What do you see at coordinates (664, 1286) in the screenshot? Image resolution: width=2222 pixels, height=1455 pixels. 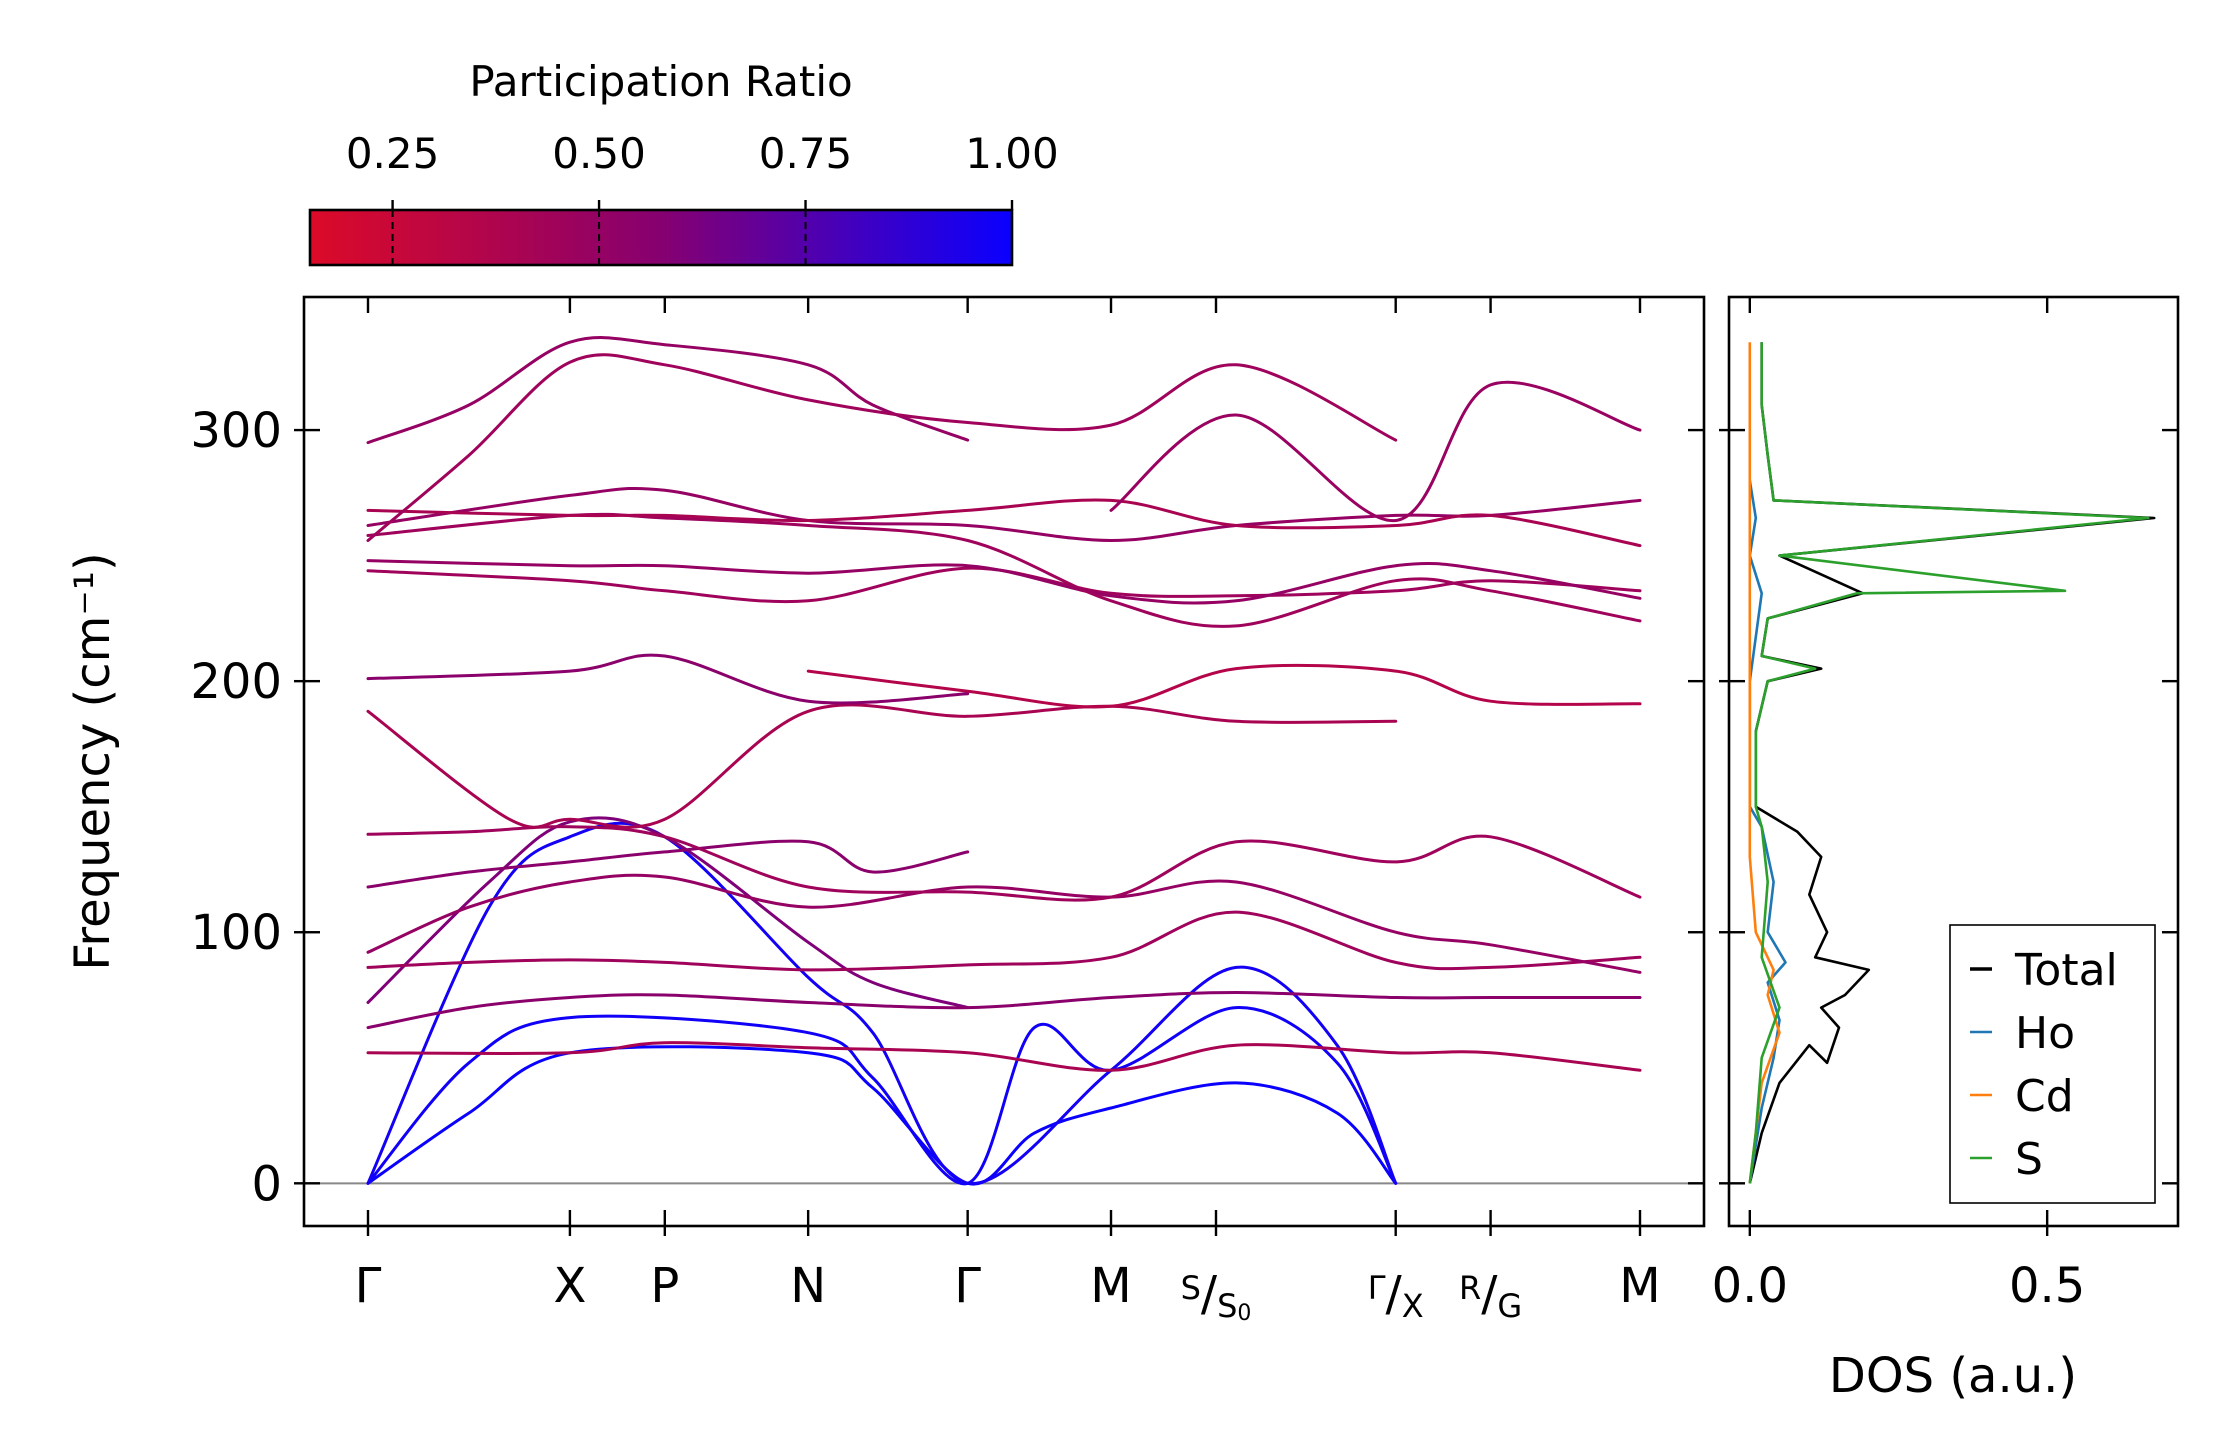 I see `k-label: P` at bounding box center [664, 1286].